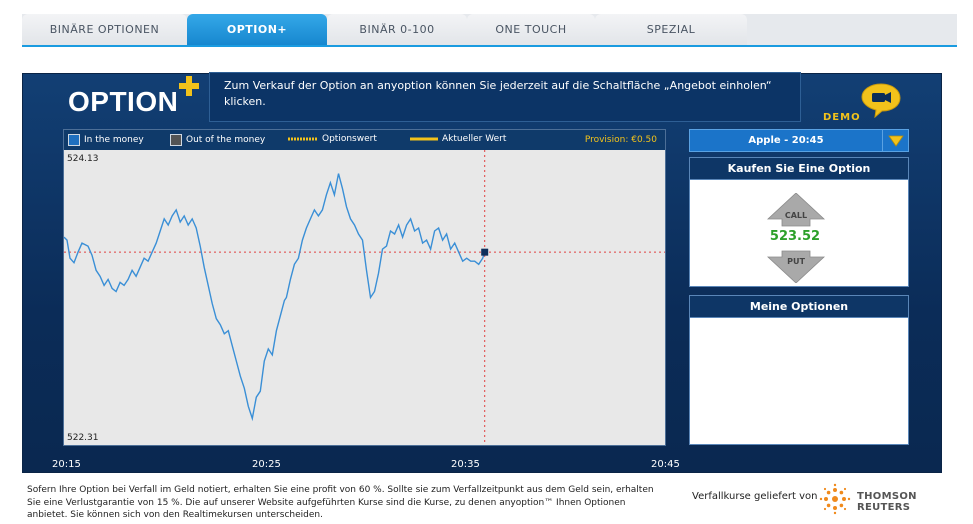 This screenshot has width=973, height=524. Describe the element at coordinates (303, 139) in the screenshot. I see `dotted-line-icon` at that location.